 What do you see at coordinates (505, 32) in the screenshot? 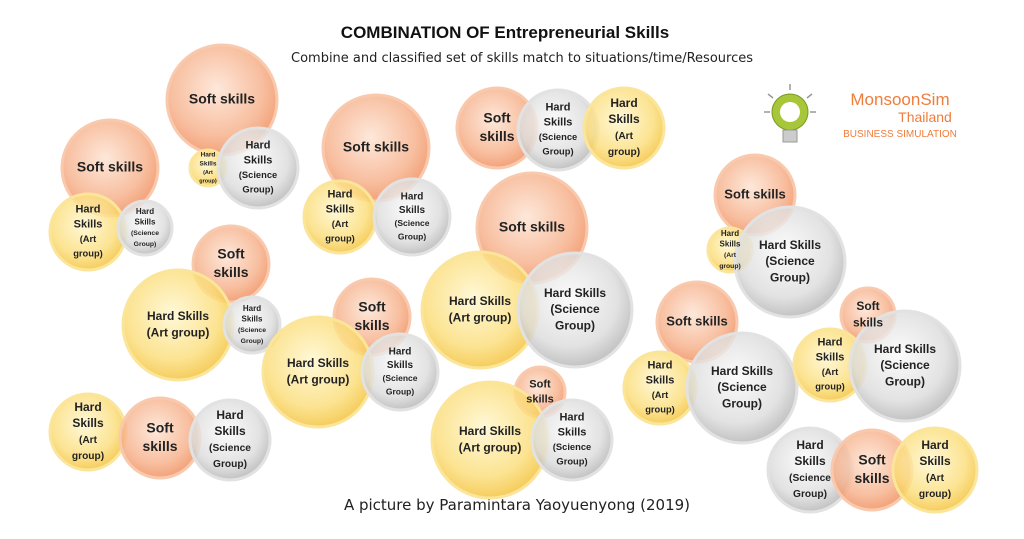
I see `title: COMBINATION OF Entrepreneurial Skills` at bounding box center [505, 32].